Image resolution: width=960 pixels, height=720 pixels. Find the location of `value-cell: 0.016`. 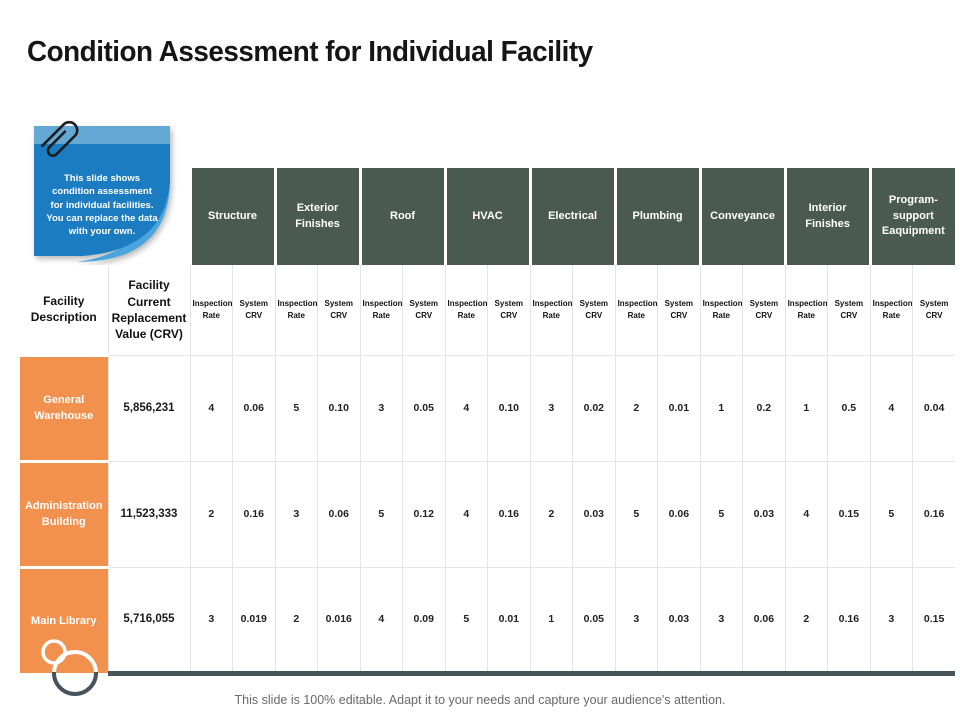

value-cell: 0.016 is located at coordinates (339, 621).